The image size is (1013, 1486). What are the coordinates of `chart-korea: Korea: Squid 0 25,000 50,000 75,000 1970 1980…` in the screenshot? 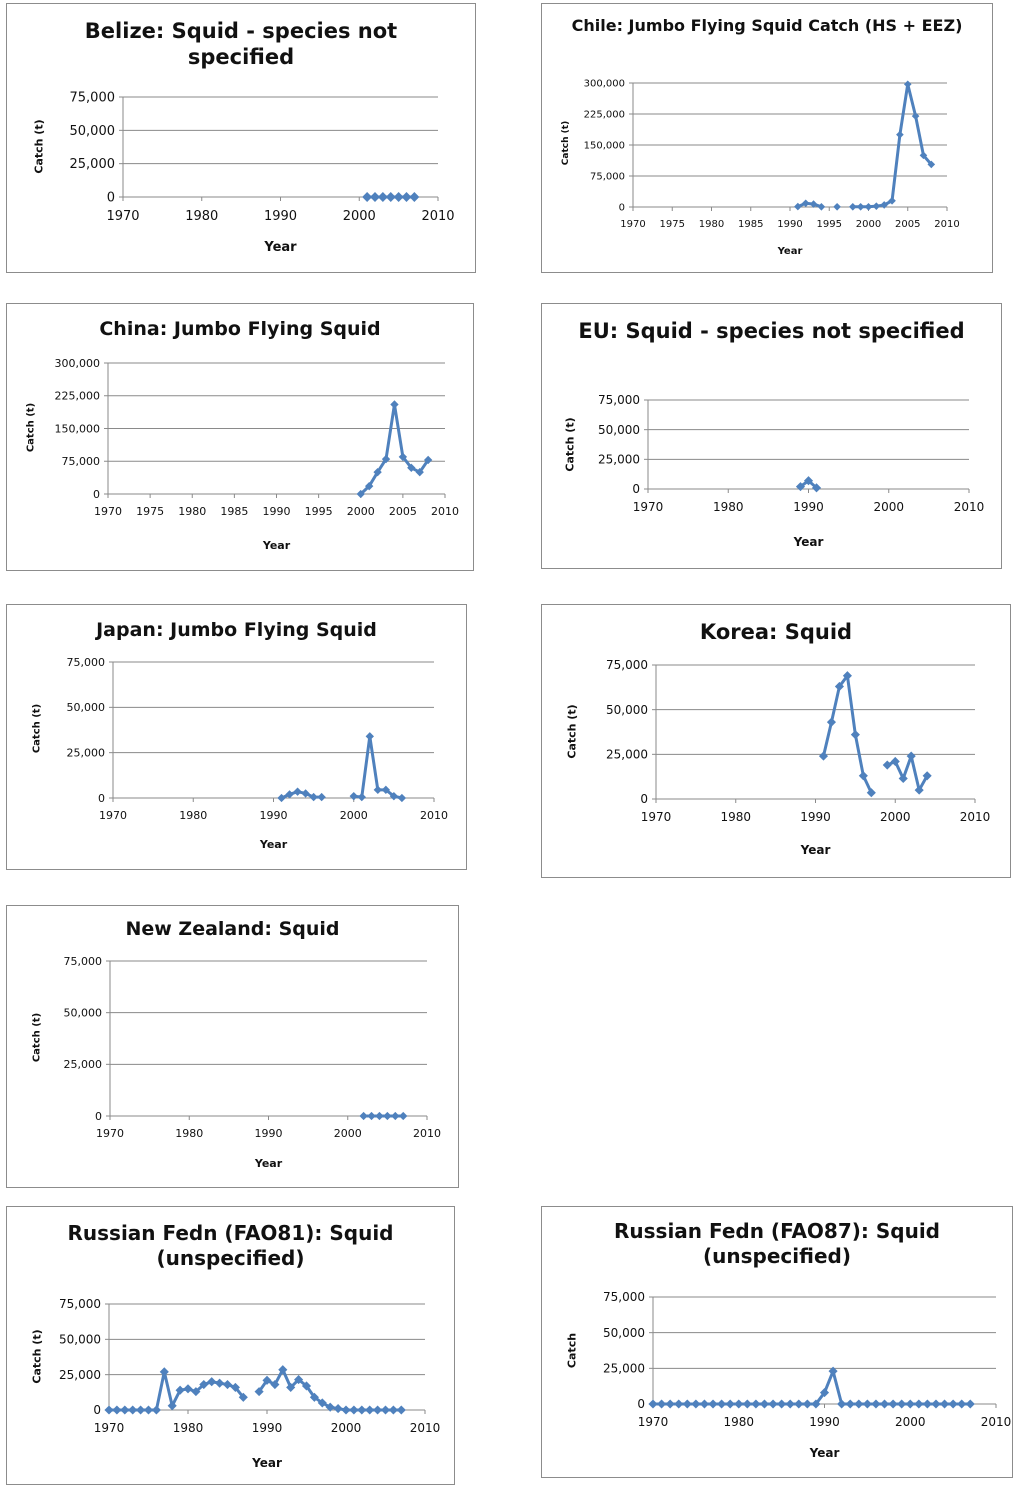 It's located at (776, 741).